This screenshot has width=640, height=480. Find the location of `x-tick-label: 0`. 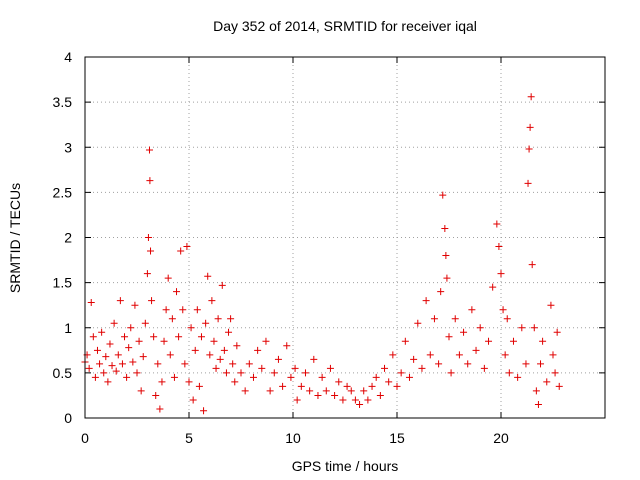

x-tick-label: 0 is located at coordinates (85, 438).